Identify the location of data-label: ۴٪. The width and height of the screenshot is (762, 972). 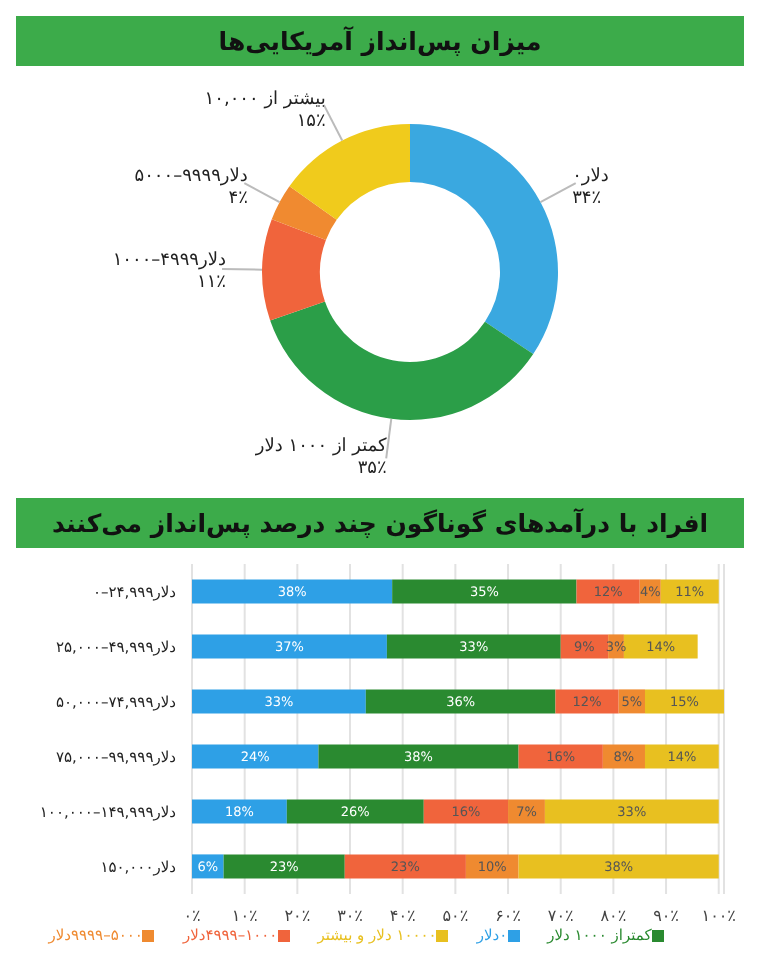
(238, 199).